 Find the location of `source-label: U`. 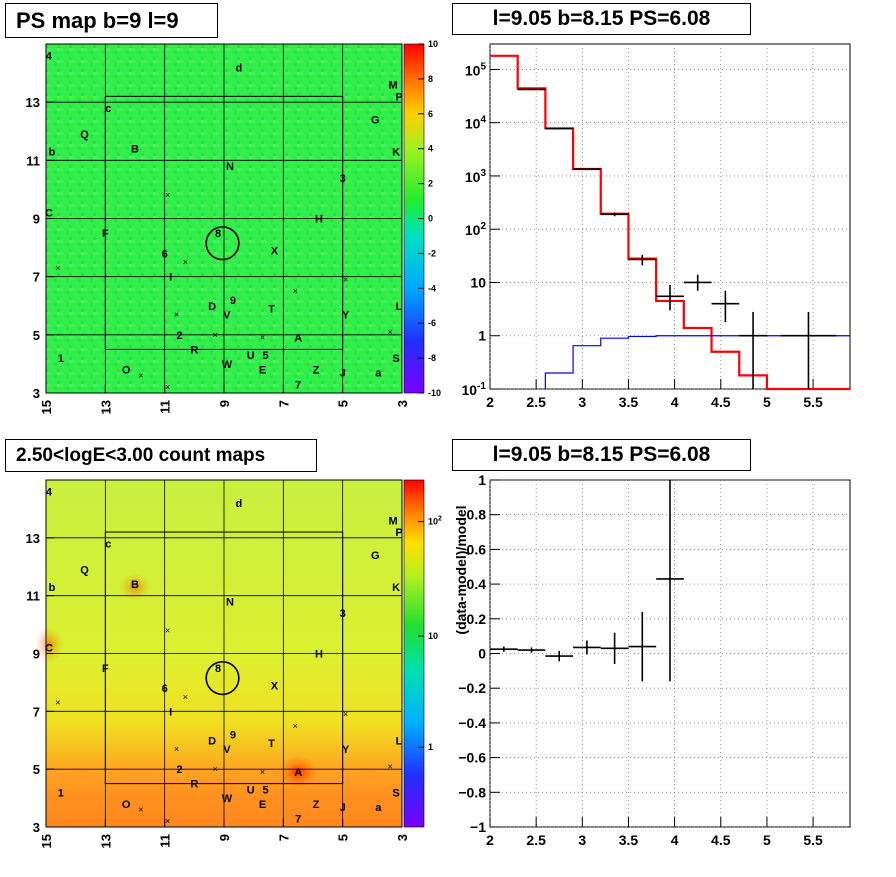

source-label: U is located at coordinates (251, 356).